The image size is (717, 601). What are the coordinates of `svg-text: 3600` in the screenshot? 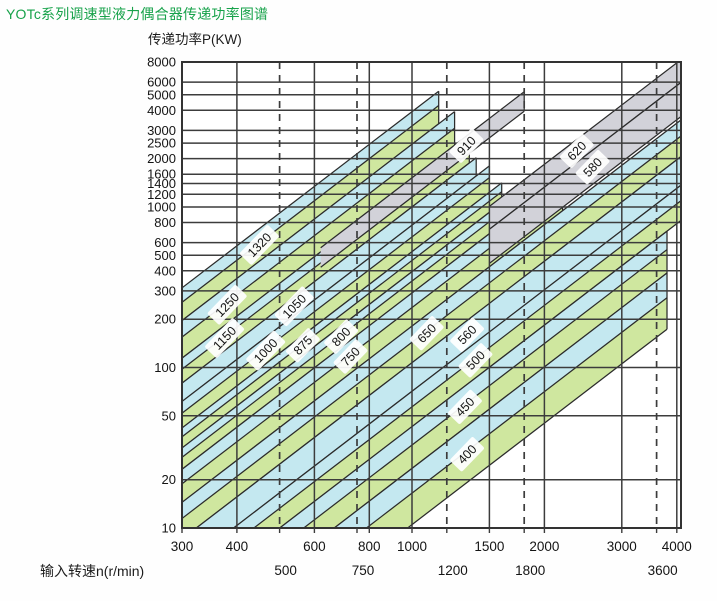 It's located at (663, 570).